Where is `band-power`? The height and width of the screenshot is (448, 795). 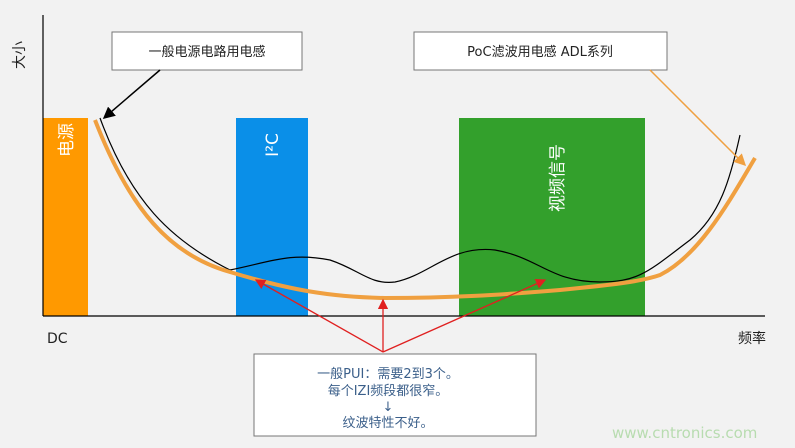
band-power is located at coordinates (65, 217).